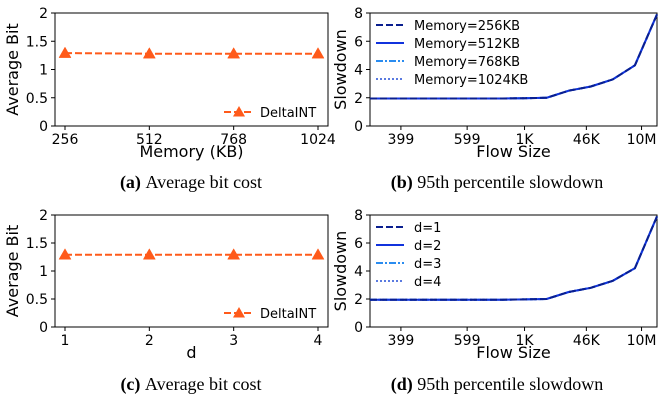 The height and width of the screenshot is (403, 659). Describe the element at coordinates (427, 282) in the screenshot. I see `legend-label: d=4` at that location.